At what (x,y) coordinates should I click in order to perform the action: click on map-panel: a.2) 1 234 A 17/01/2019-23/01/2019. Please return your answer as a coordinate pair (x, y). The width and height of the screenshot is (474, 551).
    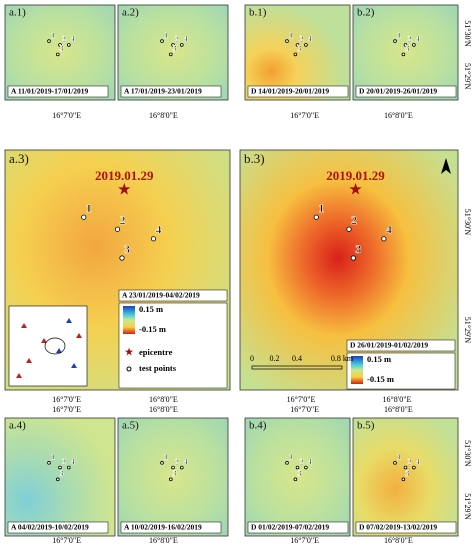
    Looking at the image, I should click on (173, 52).